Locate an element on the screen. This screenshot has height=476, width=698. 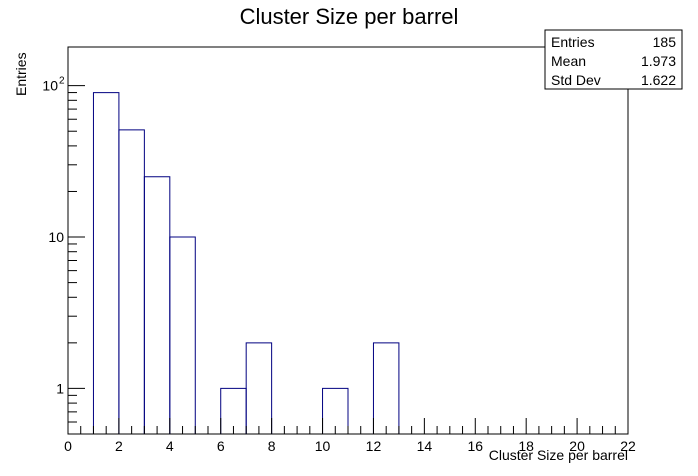
x-tick-label-5: 10 is located at coordinates (323, 446).